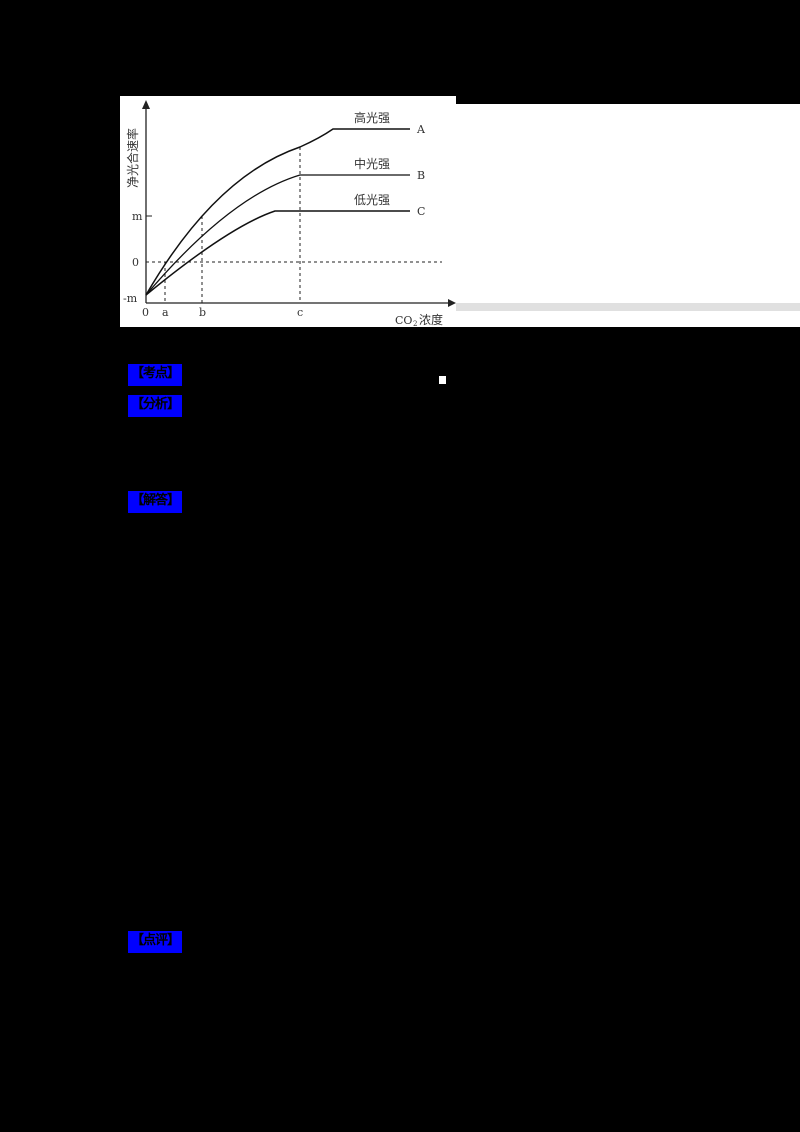  Describe the element at coordinates (165, 312) in the screenshot. I see `x-tick-label-a: a` at that location.